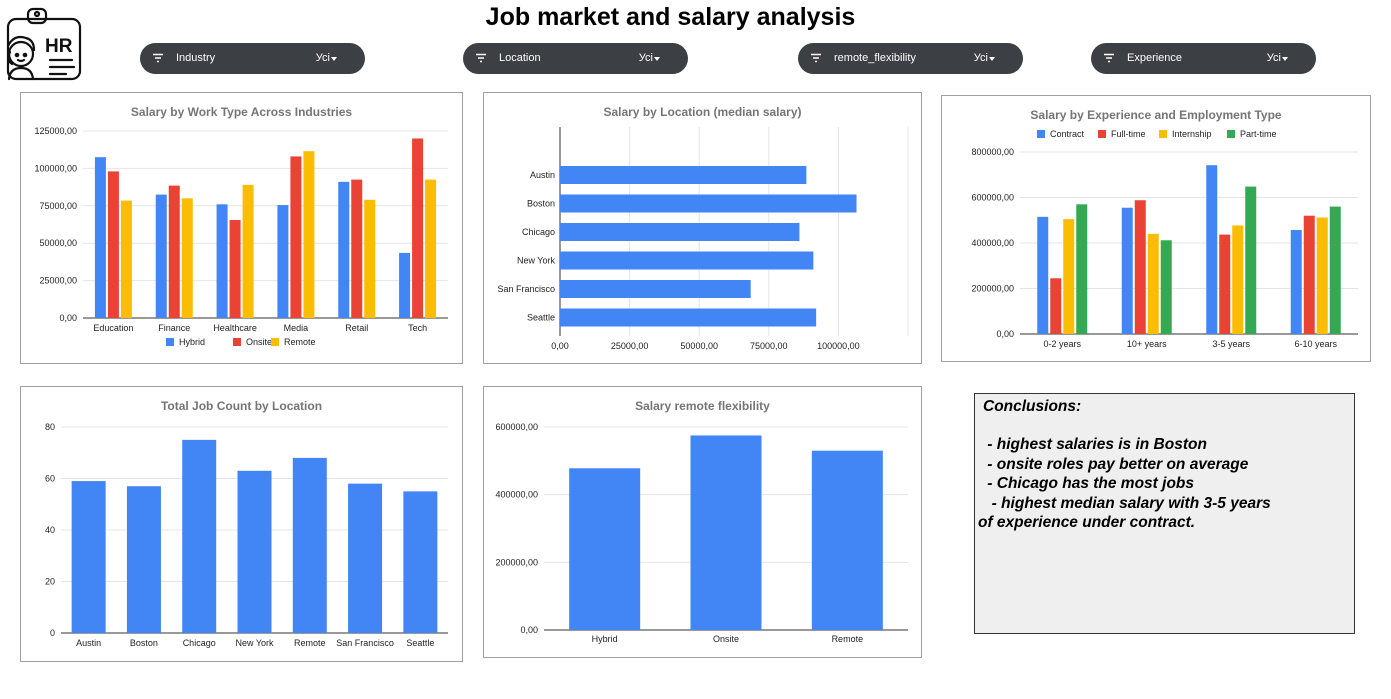 The height and width of the screenshot is (699, 1391). Describe the element at coordinates (1315, 344) in the screenshot. I see `x-tick-label: 6-10 years` at that location.